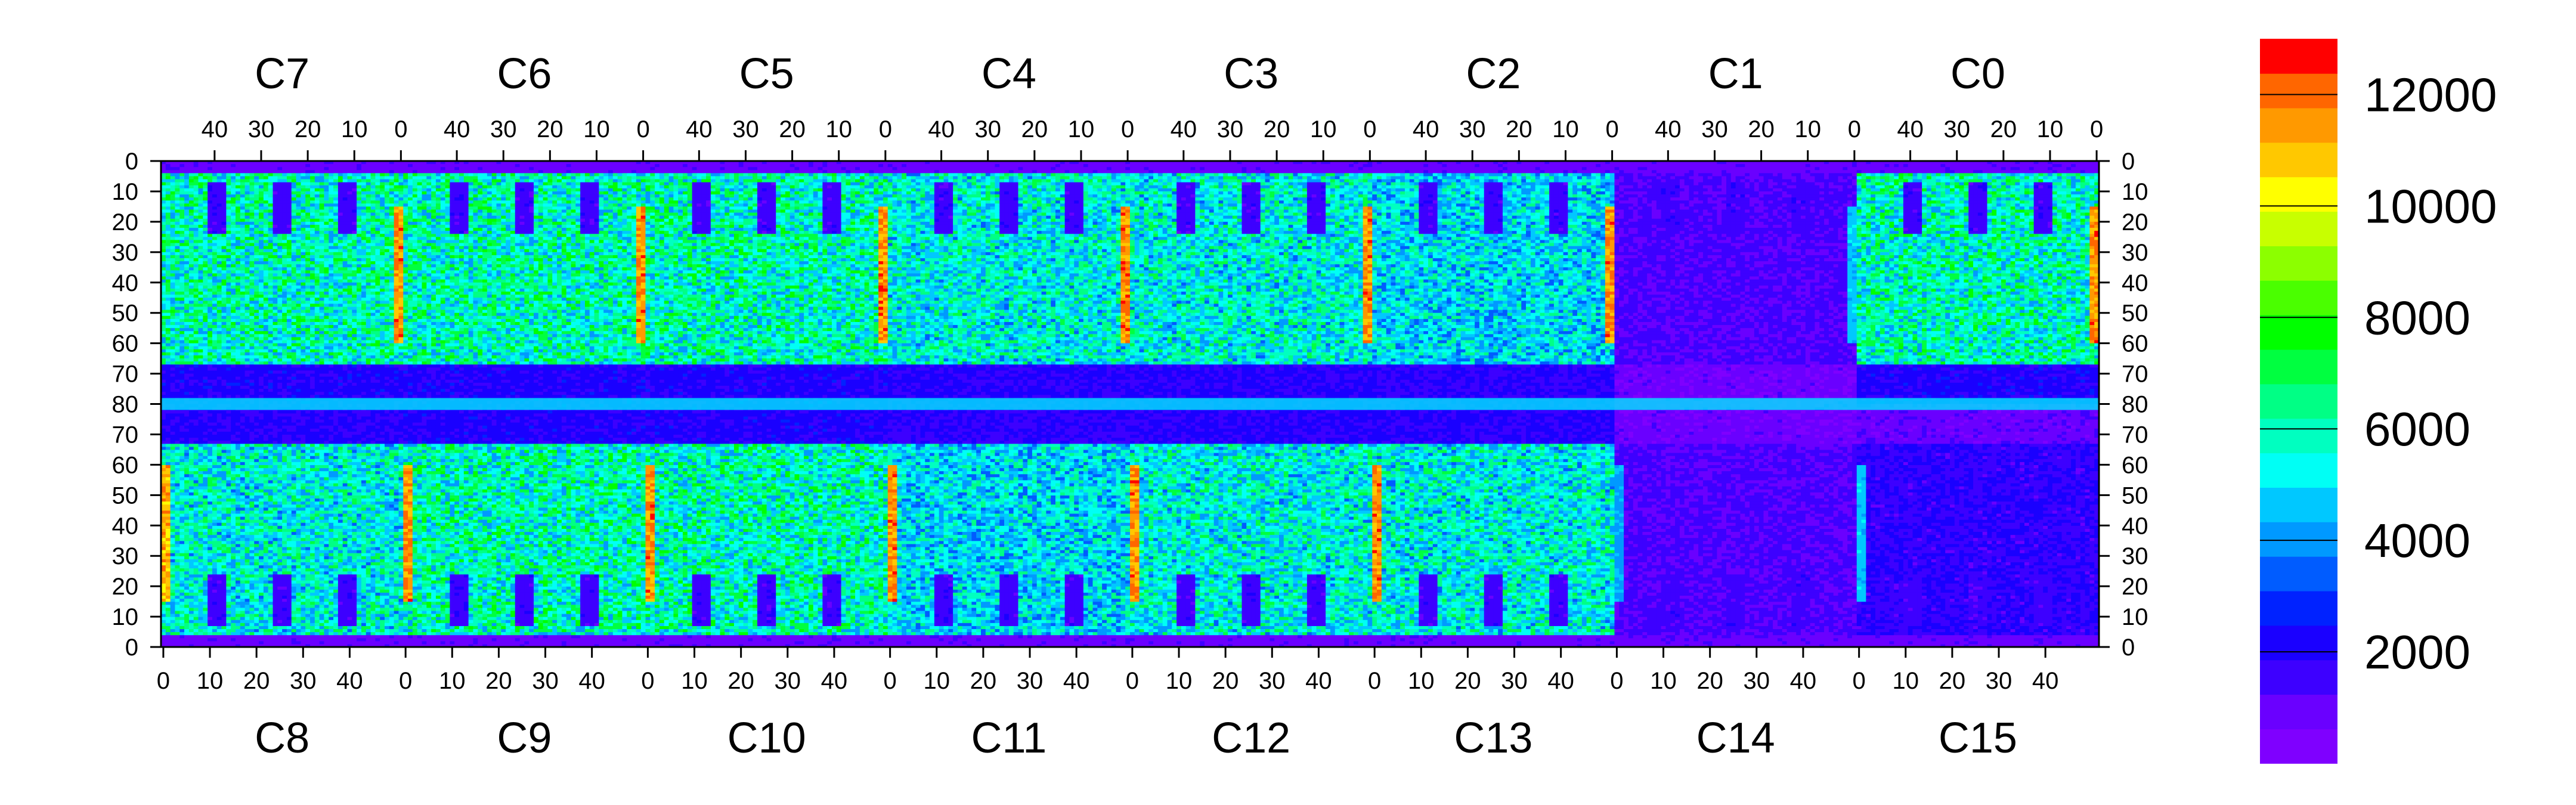  Describe the element at coordinates (1735, 738) in the screenshot. I see `chip-label-bottom: C14` at that location.